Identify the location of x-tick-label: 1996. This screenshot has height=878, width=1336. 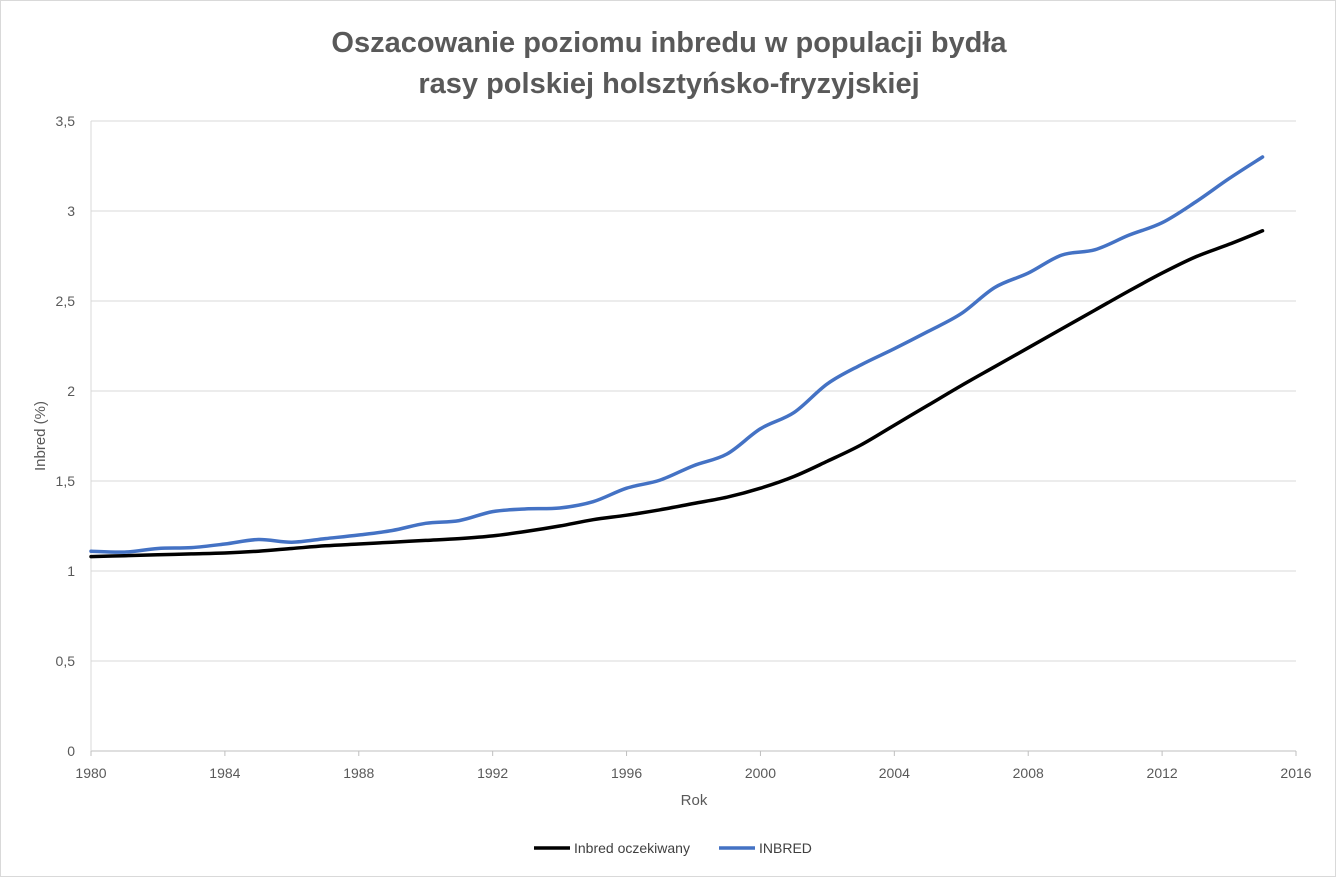
(626, 773).